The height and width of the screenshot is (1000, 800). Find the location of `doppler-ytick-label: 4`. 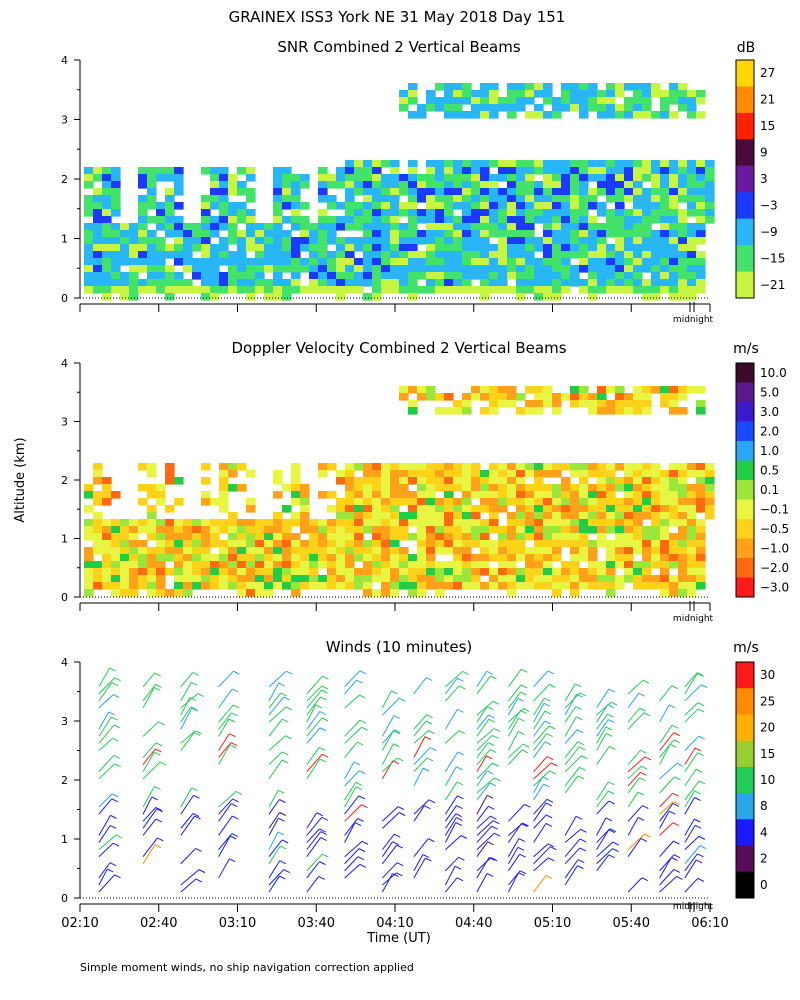

doppler-ytick-label: 4 is located at coordinates (64, 363).